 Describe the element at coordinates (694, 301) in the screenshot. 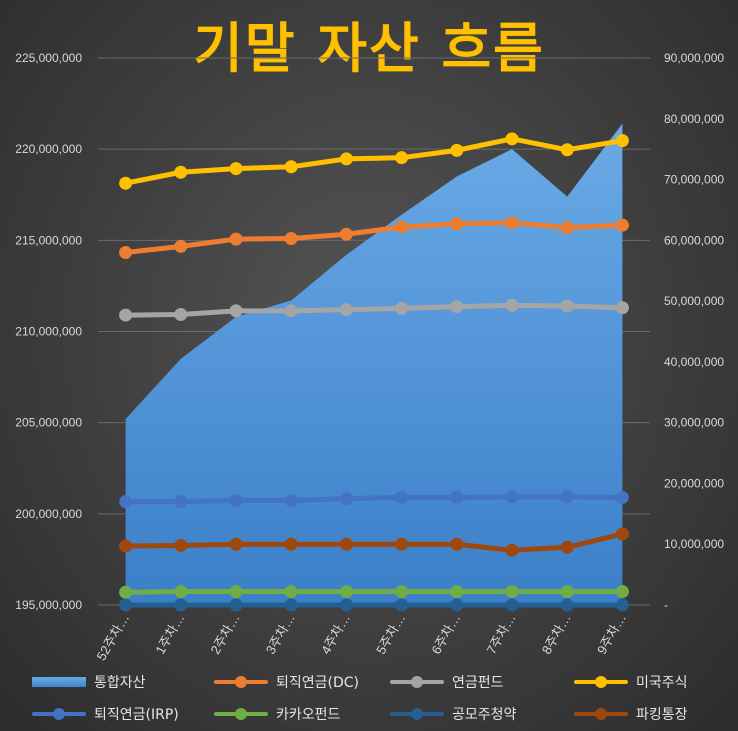

I see `right-tick-label: 50,000,000` at that location.